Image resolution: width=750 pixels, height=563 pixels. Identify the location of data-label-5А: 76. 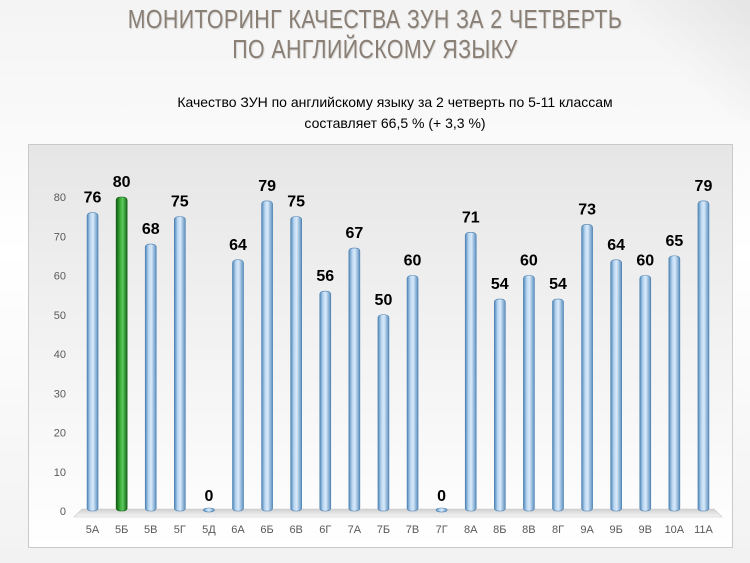
(93, 198).